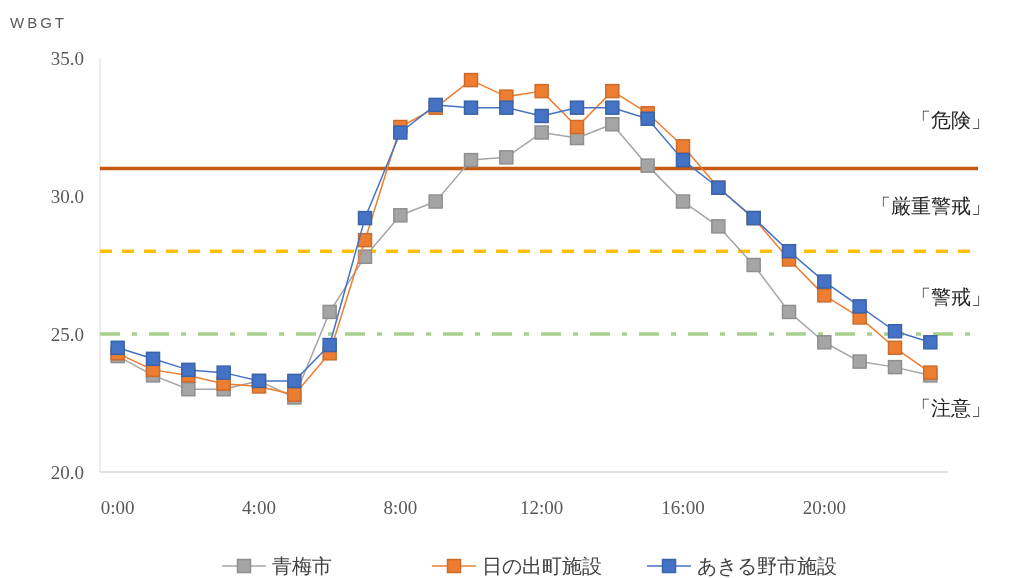 The image size is (1031, 578). What do you see at coordinates (67, 334) in the screenshot?
I see `y-tick-label: 25.0` at bounding box center [67, 334].